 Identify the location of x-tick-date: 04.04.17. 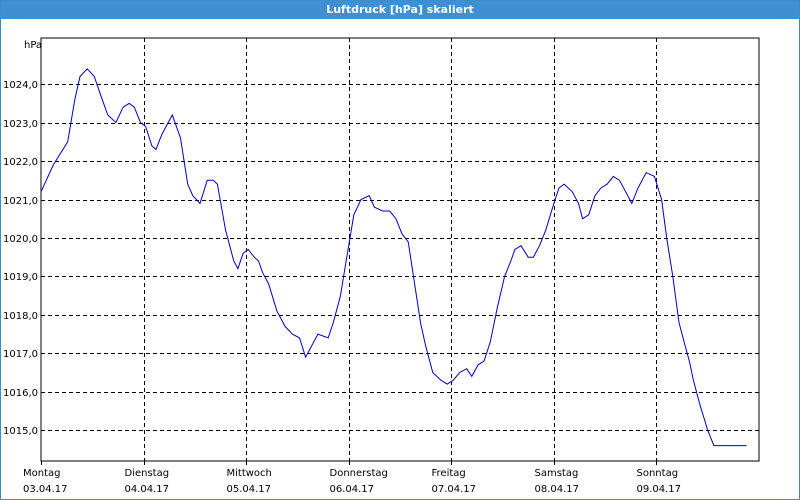
(147, 489).